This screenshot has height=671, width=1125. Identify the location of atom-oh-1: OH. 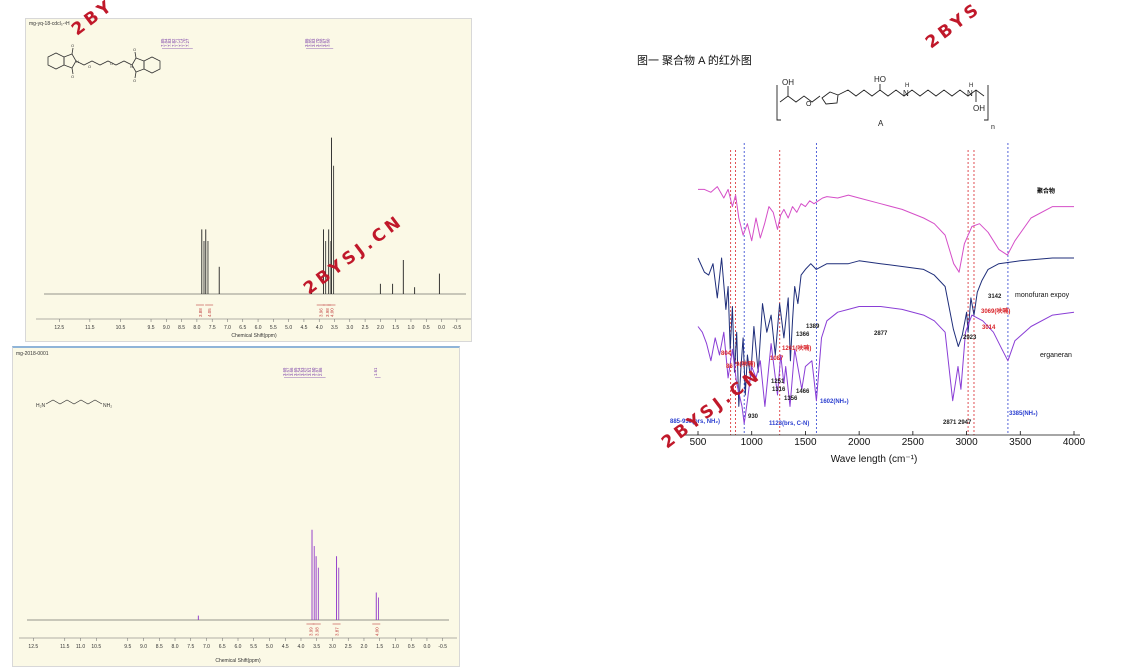
(788, 82).